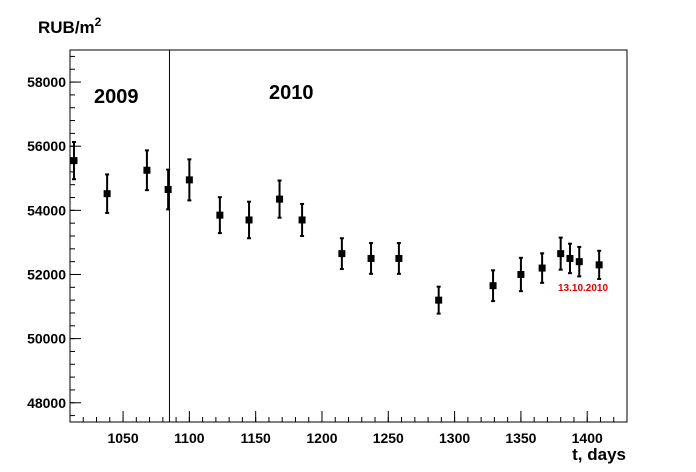 Image resolution: width=696 pixels, height=472 pixels. Describe the element at coordinates (355, 428) in the screenshot. I see `x-axis-ticks: 1050 1100 1150 1200 1250 1300 1350 1400` at that location.